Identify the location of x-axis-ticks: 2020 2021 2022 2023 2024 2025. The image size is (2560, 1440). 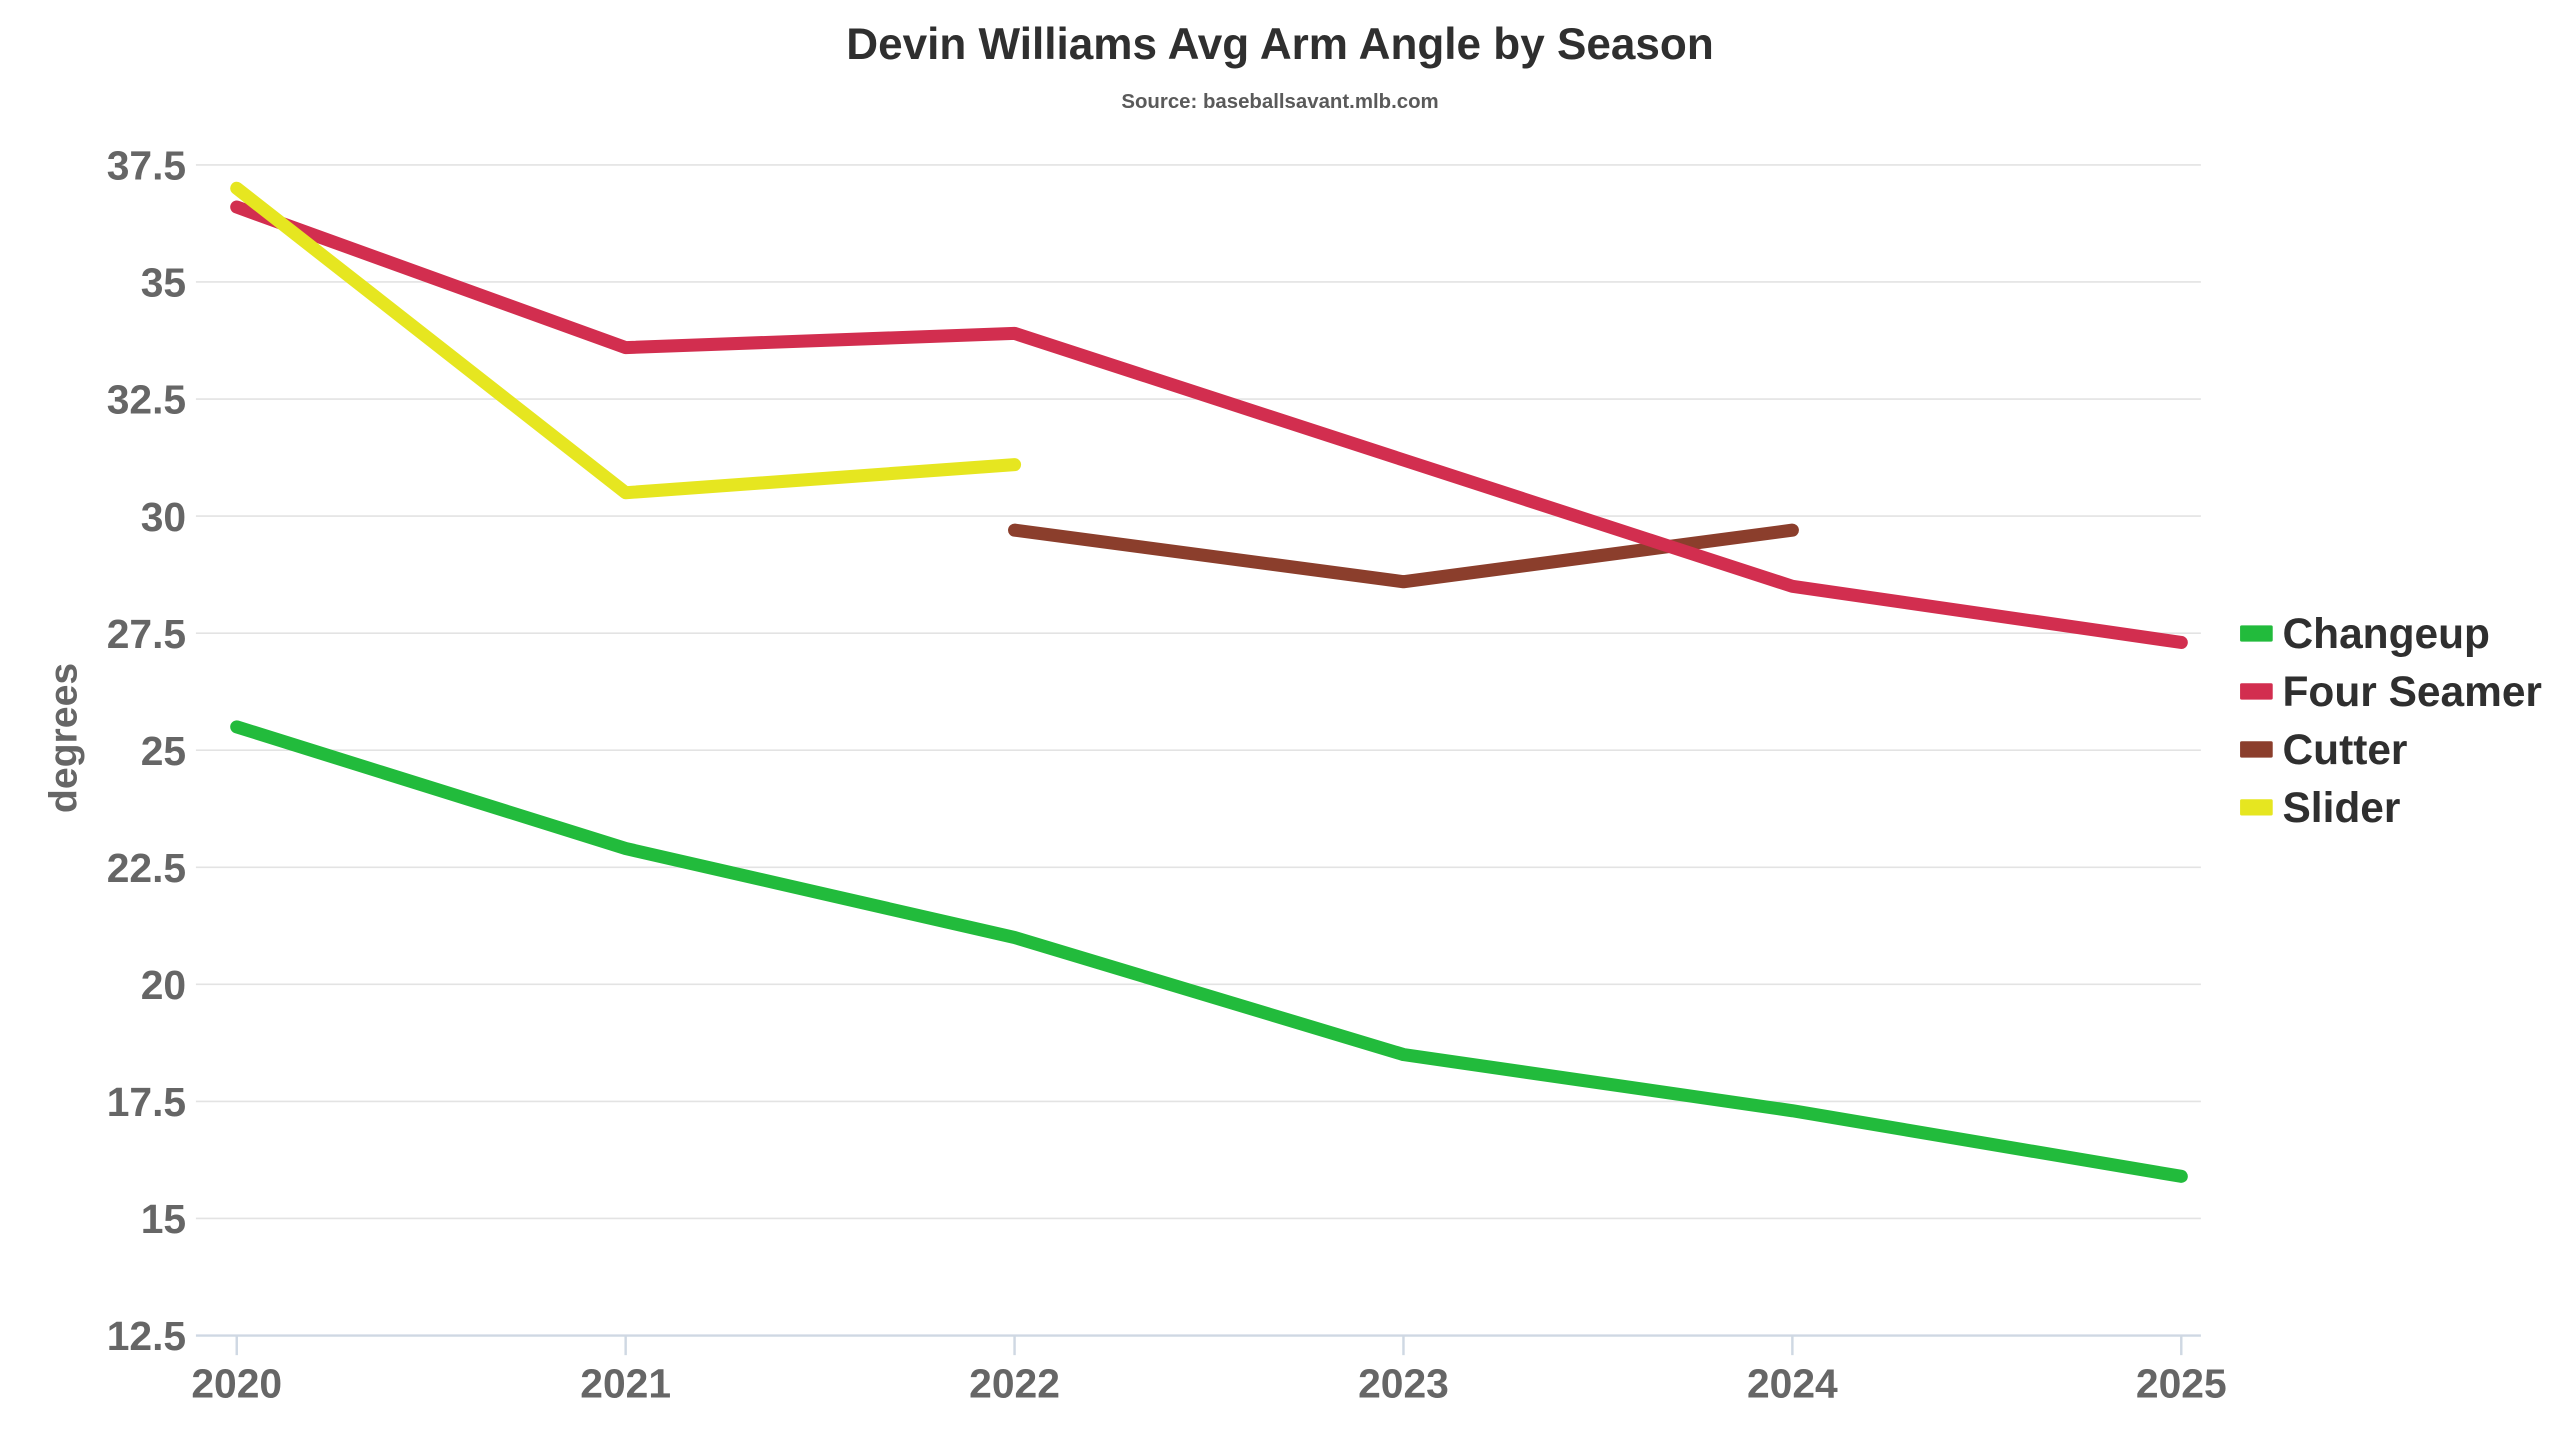
(1209, 1371).